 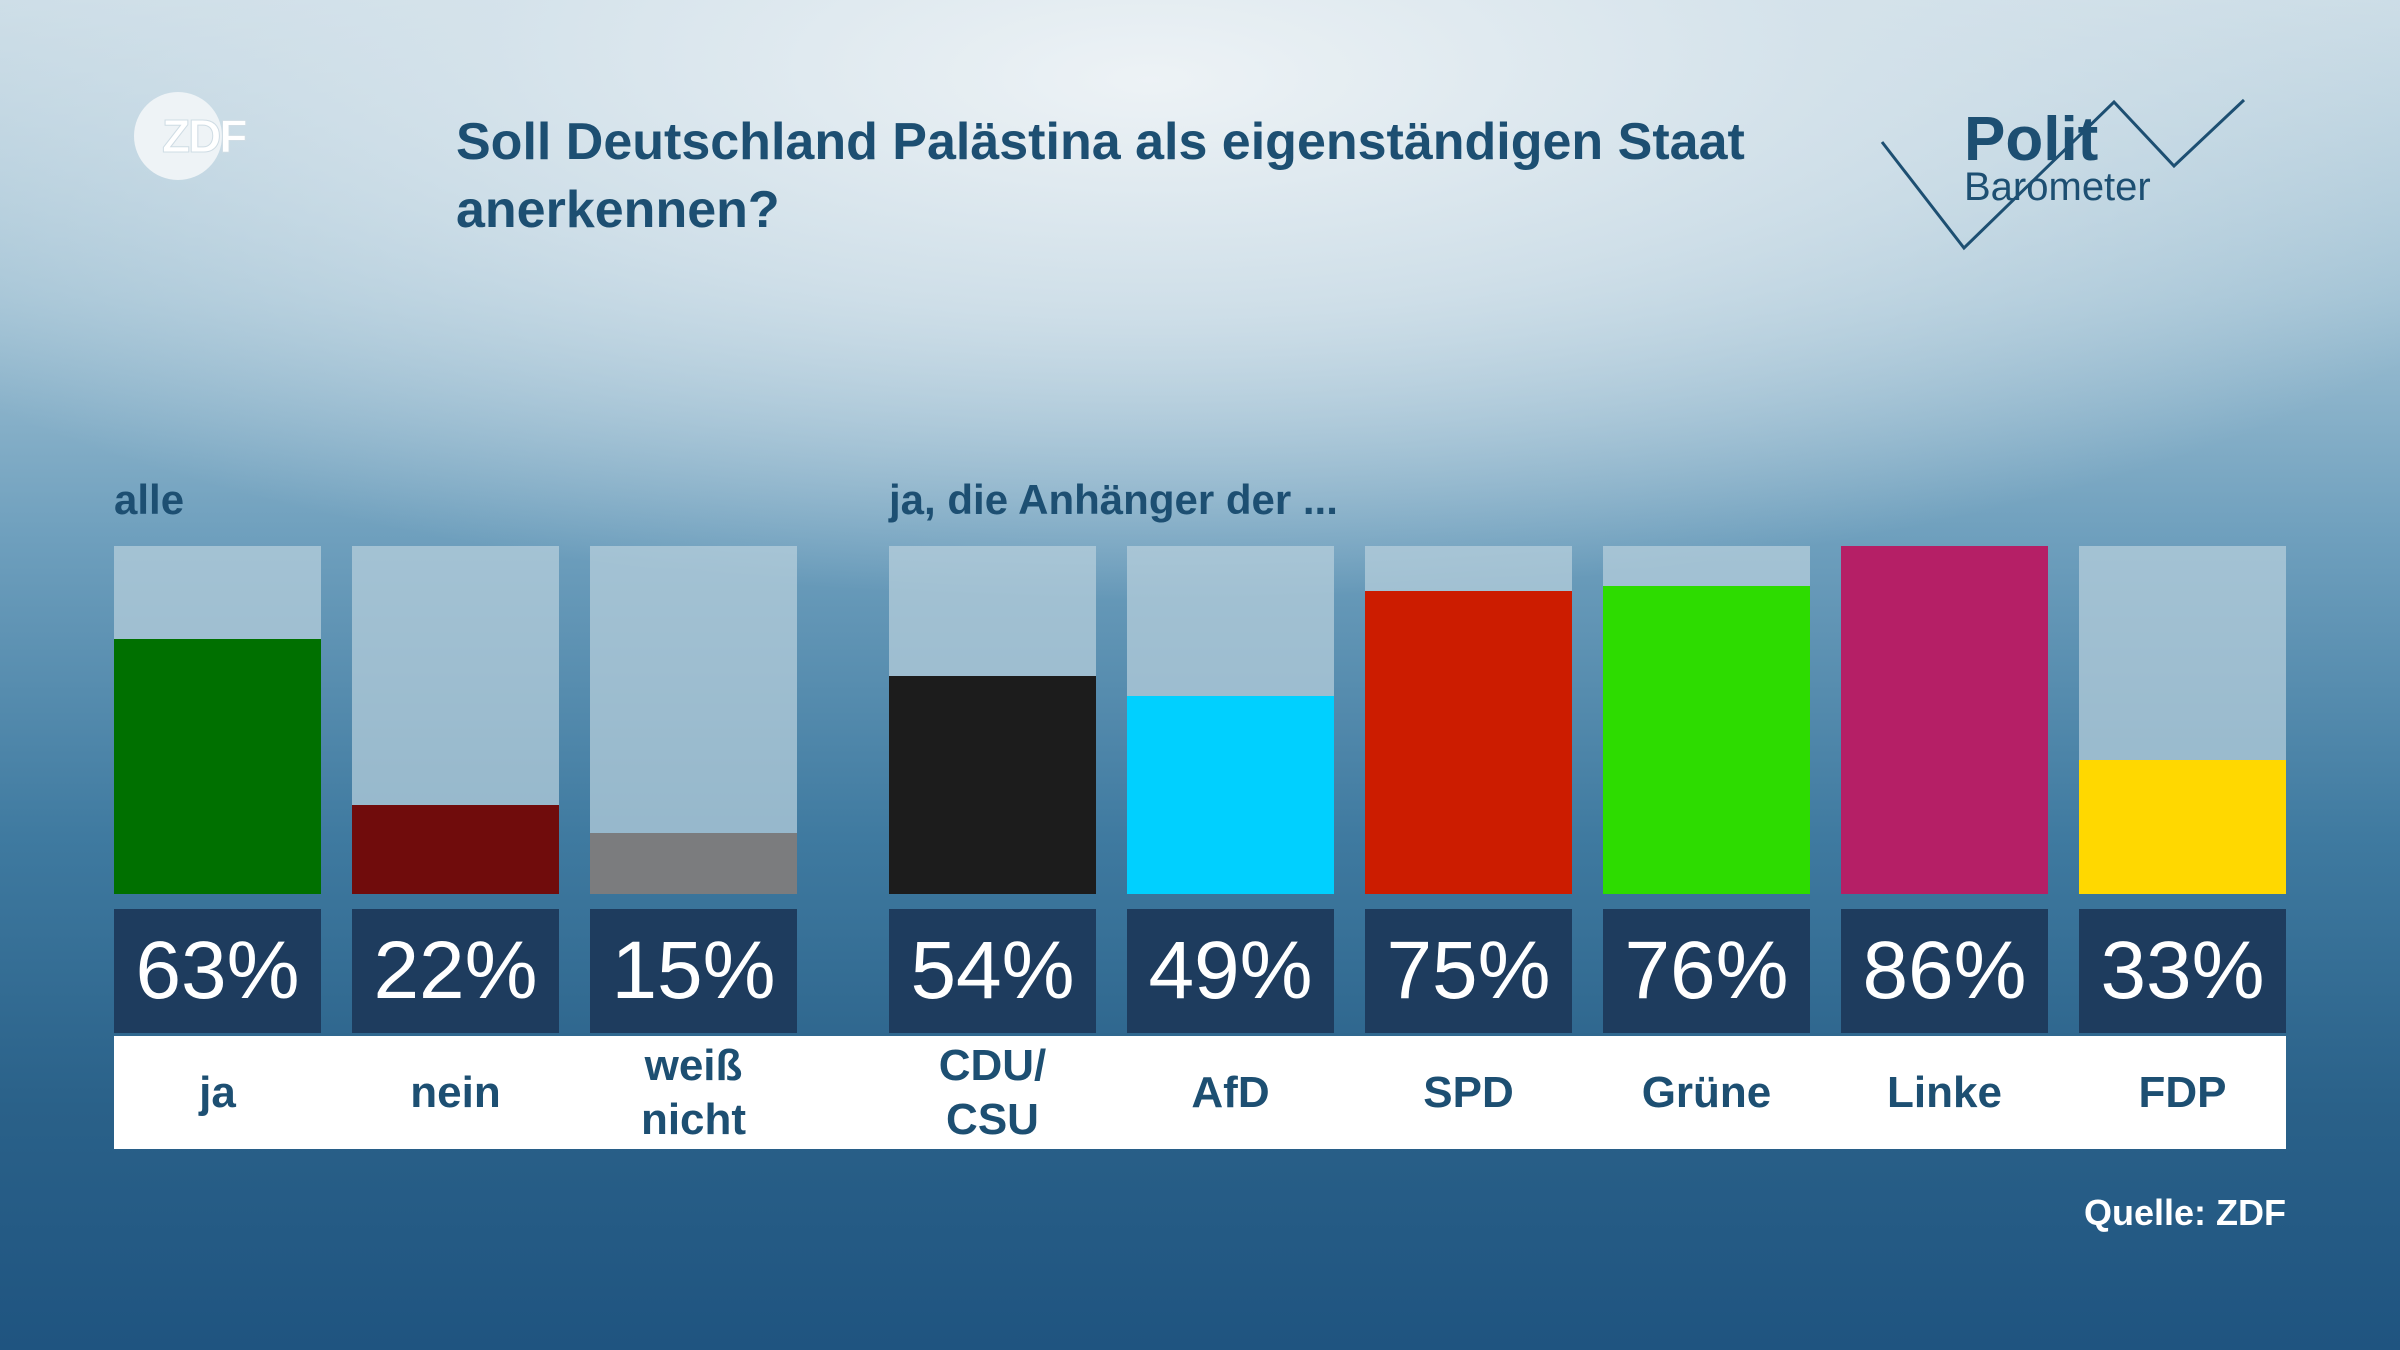 I want to click on category-label-weiß-nicht: weiß nicht, so click(x=693, y=1092).